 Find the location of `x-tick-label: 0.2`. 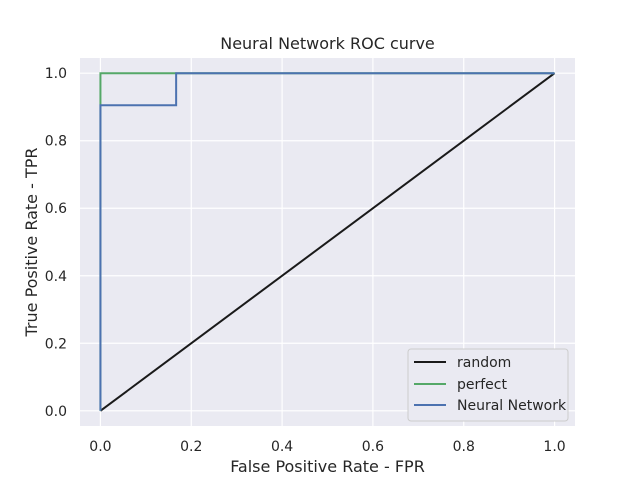

x-tick-label: 0.2 is located at coordinates (191, 447).